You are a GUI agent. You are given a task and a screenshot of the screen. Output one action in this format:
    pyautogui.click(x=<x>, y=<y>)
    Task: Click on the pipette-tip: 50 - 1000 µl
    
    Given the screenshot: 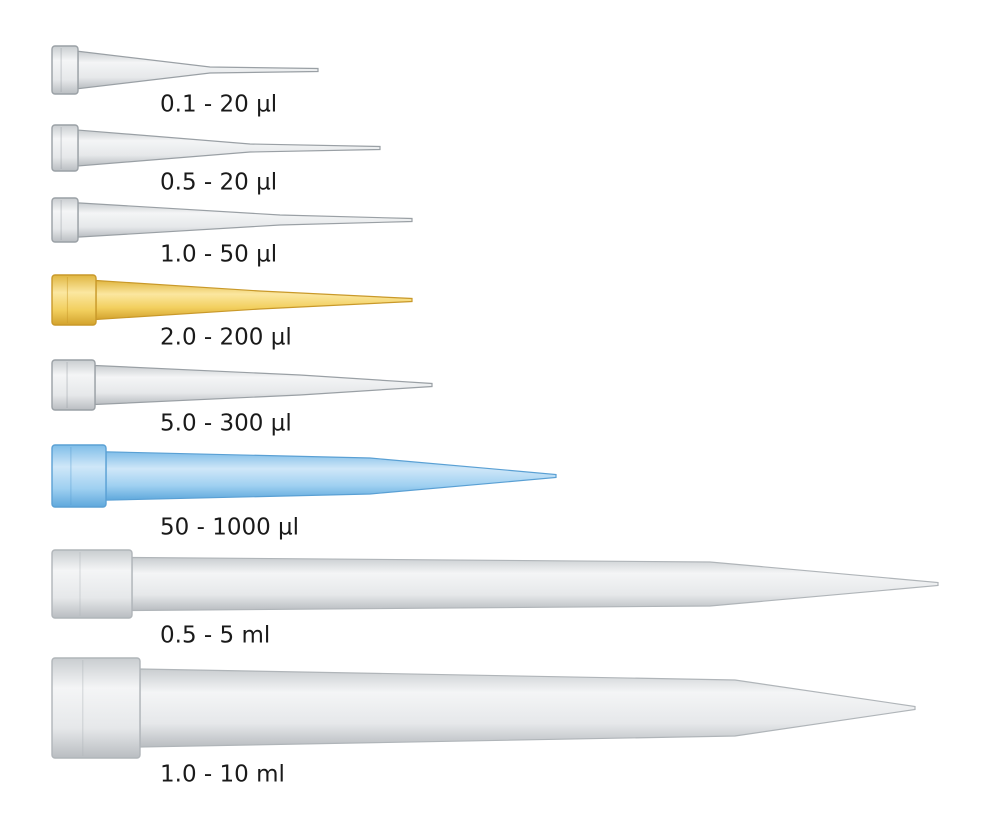 What is the action you would take?
    pyautogui.click(x=304, y=492)
    